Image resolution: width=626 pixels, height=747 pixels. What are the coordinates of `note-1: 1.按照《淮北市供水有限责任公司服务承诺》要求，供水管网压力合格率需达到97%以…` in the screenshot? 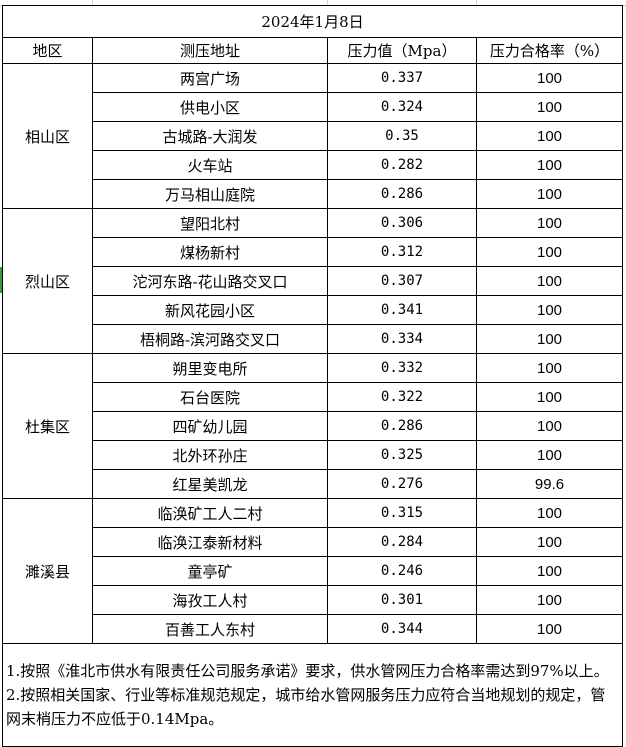 It's located at (307, 671).